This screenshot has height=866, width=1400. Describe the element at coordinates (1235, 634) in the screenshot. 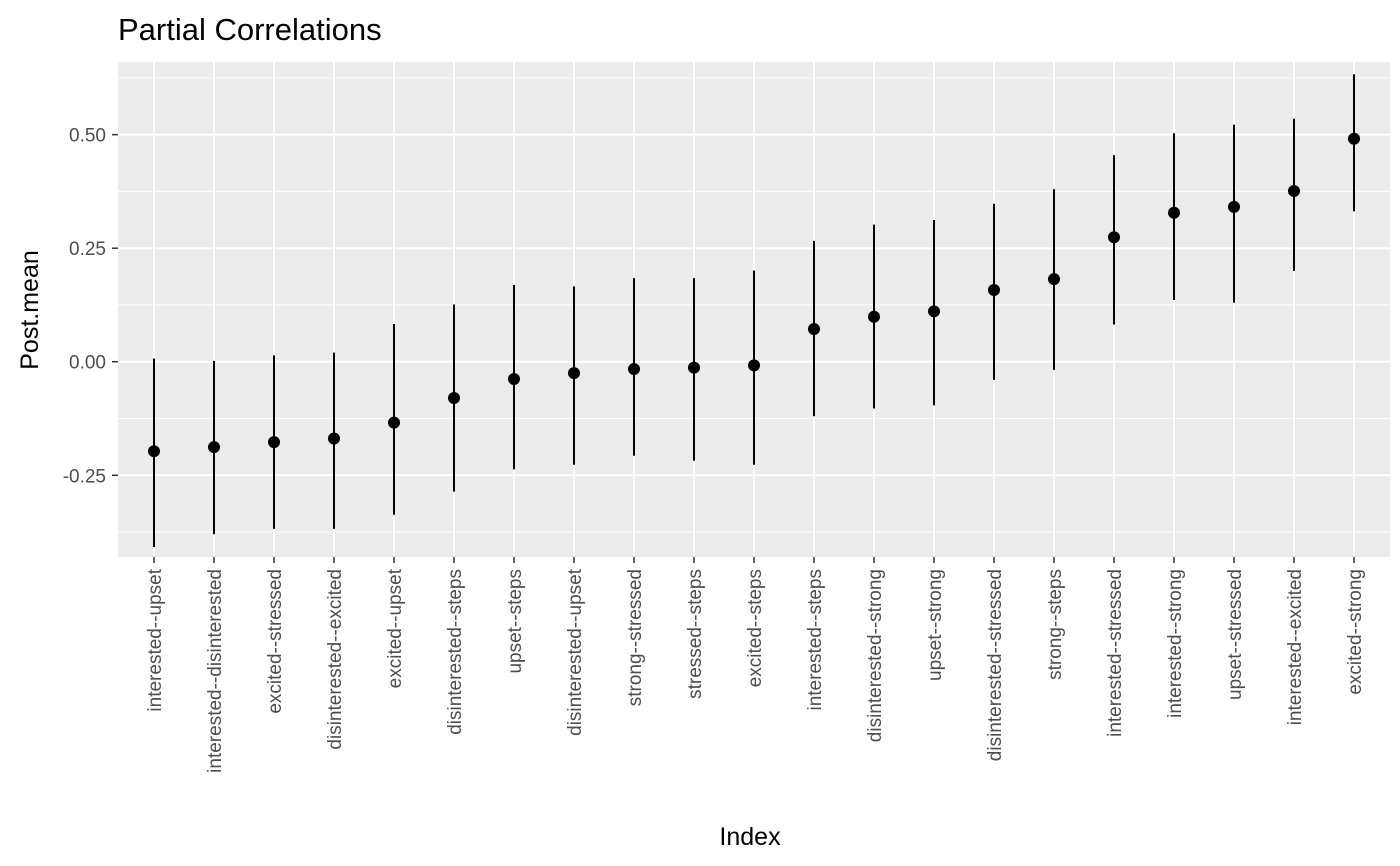

I see `x-tick-label: upset--stressed` at that location.